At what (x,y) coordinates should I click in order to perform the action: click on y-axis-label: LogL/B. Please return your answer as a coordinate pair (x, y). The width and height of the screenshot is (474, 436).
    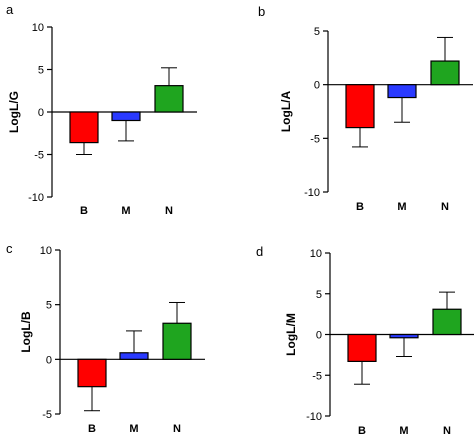
    Looking at the image, I should click on (26, 332).